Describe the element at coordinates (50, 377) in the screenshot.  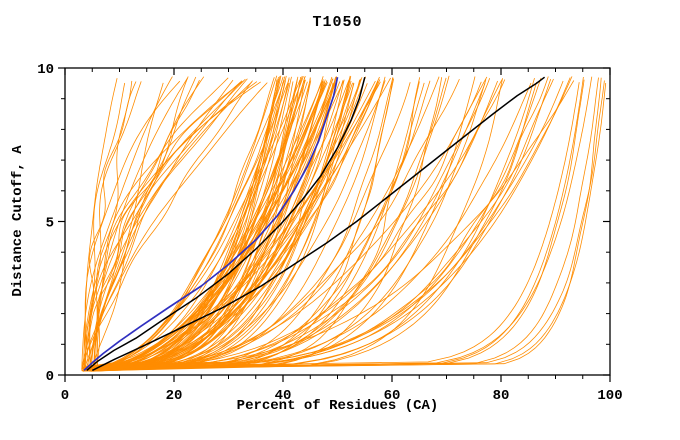
I see `y-tick-label: 0` at that location.